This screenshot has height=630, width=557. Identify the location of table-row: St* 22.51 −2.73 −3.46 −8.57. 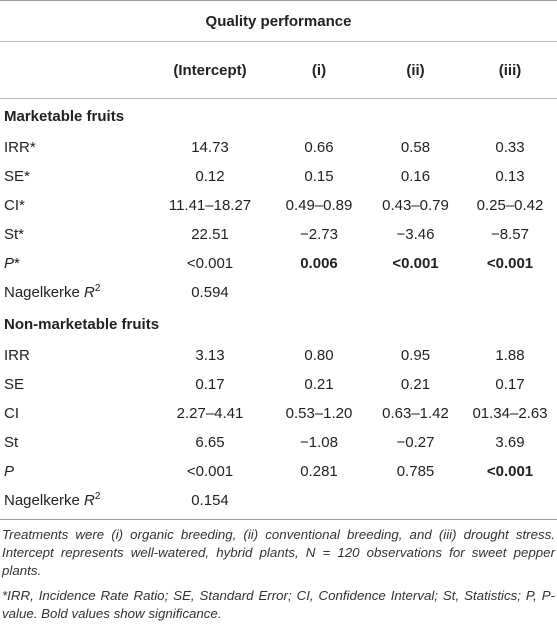
(278, 234).